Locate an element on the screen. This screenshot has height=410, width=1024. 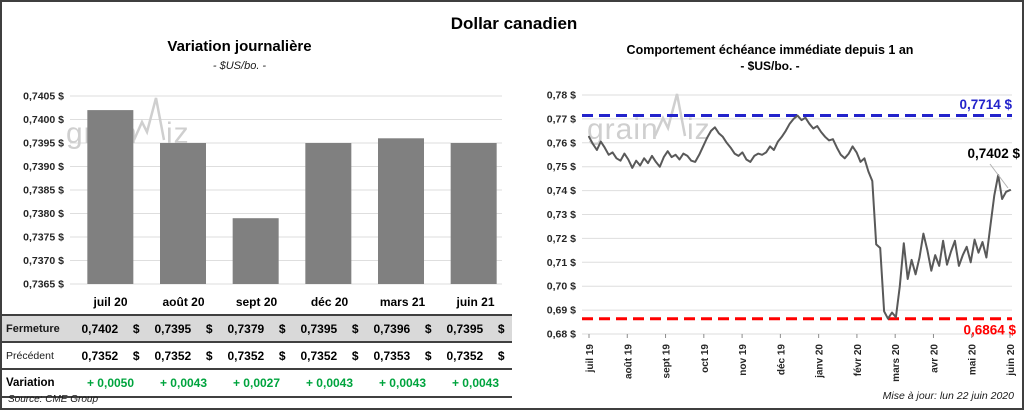
bar-sept 20 is located at coordinates (255, 251).